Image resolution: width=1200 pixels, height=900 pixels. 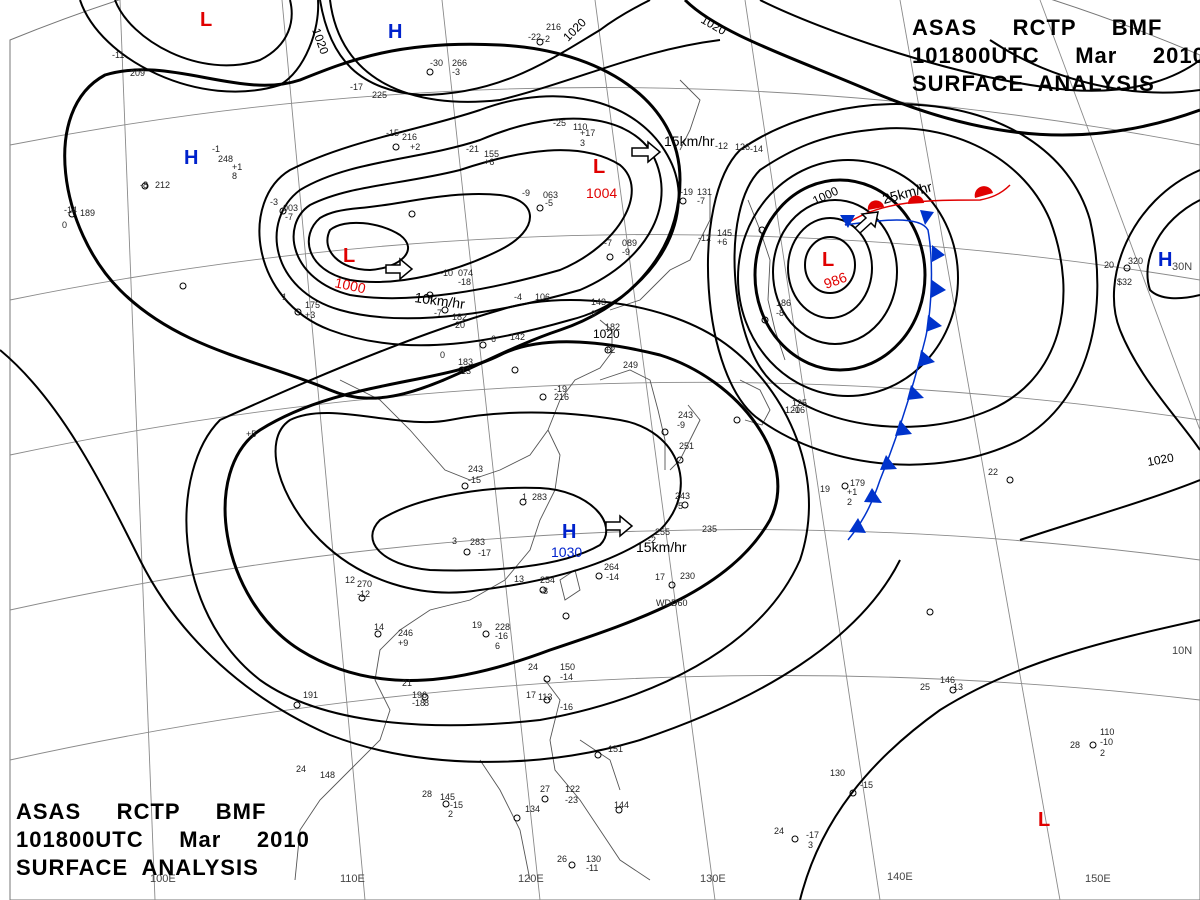 I want to click on station-plot-label: 20, so click(x=1109, y=265).